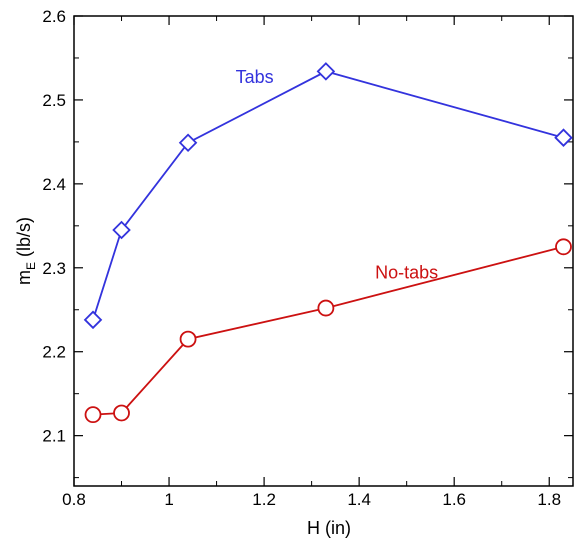 This screenshot has height=540, width=587. I want to click on y-tick-label: 2.5, so click(54, 100).